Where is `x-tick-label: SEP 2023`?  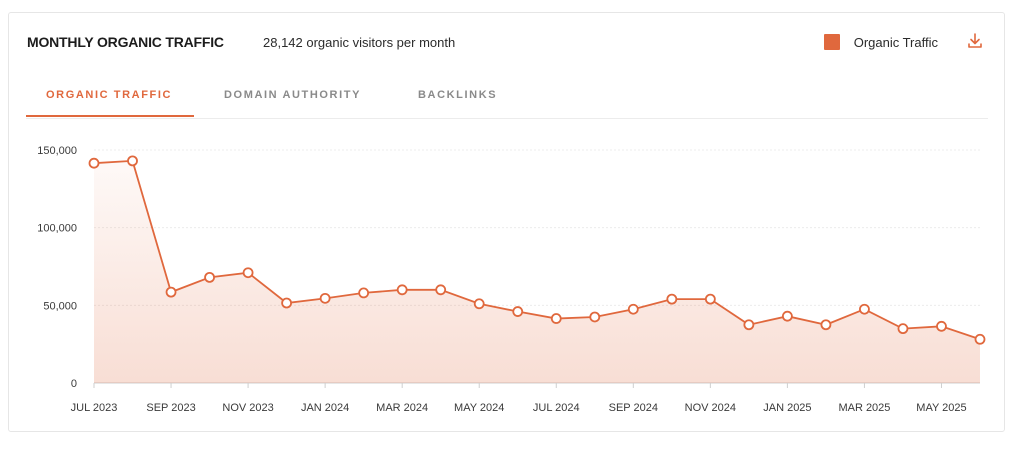
x-tick-label: SEP 2023 is located at coordinates (170, 408).